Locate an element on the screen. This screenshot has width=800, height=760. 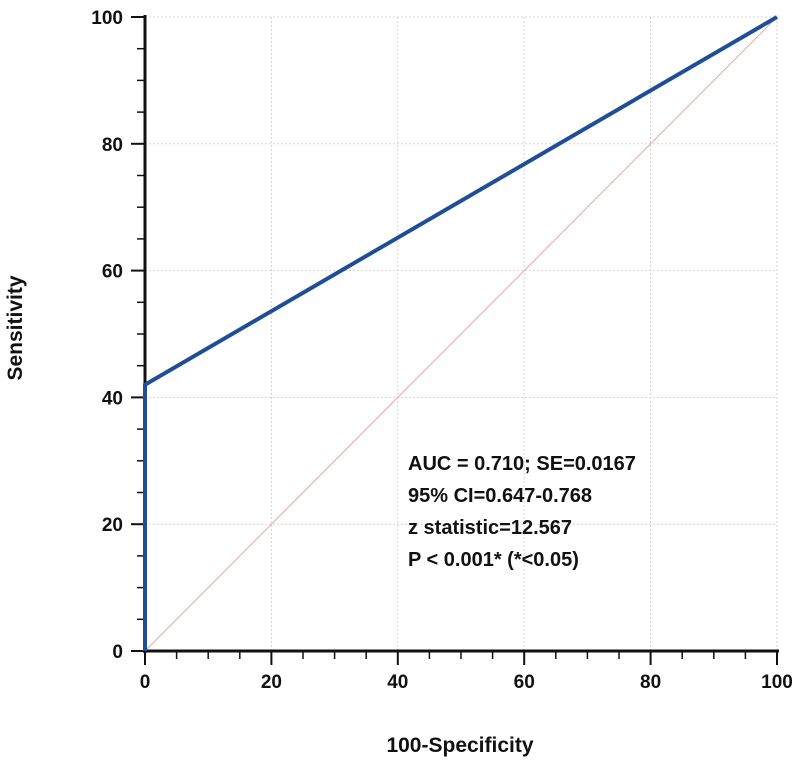
y-tick-label: 60 is located at coordinates (112, 272).